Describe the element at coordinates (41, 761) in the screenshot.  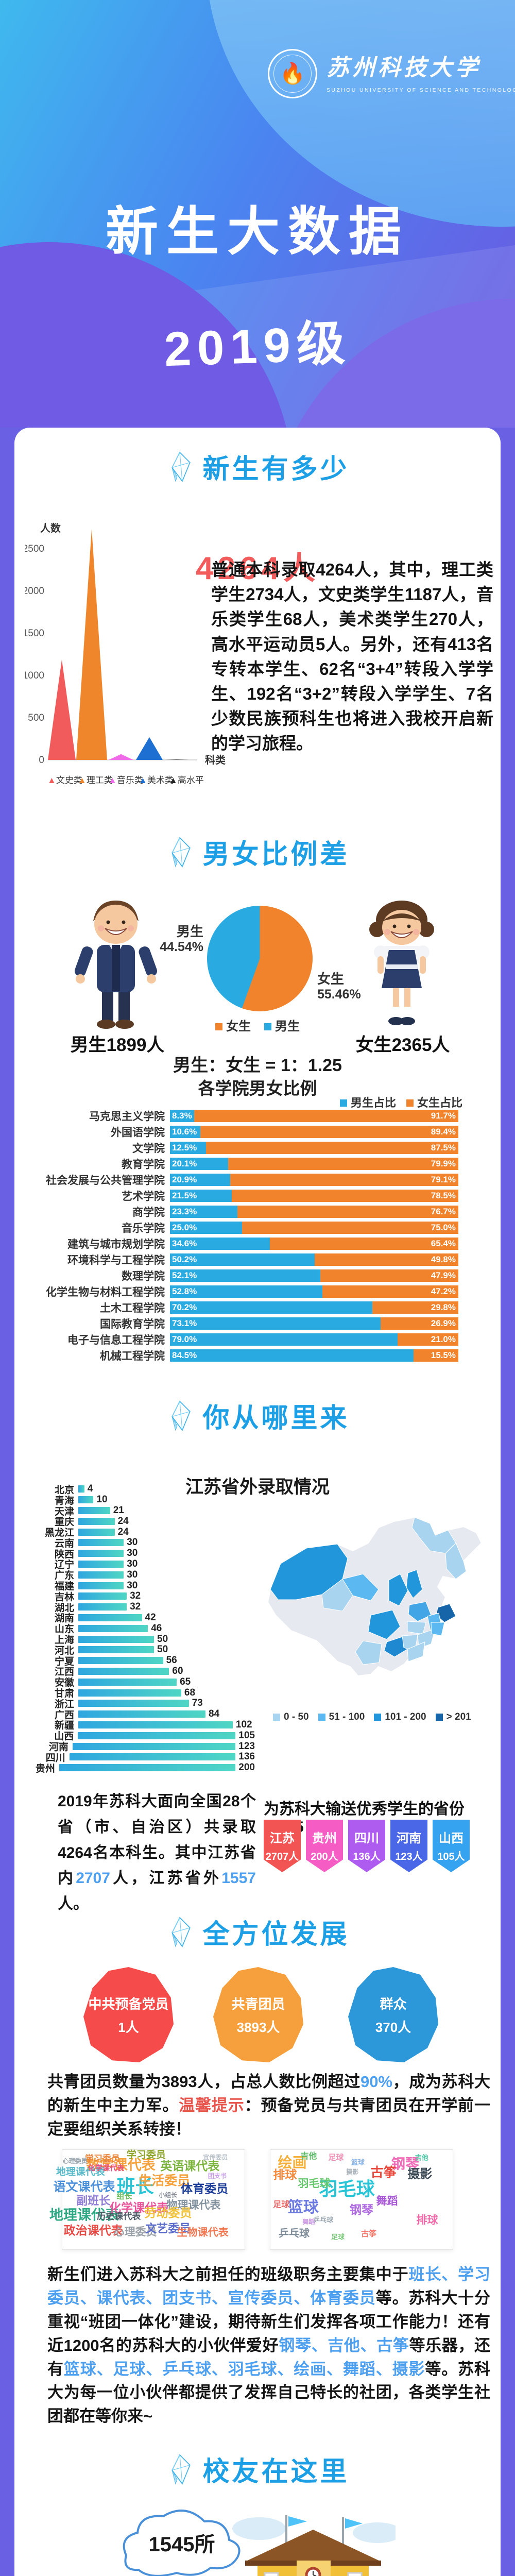
I see `y-tick: 0` at that location.